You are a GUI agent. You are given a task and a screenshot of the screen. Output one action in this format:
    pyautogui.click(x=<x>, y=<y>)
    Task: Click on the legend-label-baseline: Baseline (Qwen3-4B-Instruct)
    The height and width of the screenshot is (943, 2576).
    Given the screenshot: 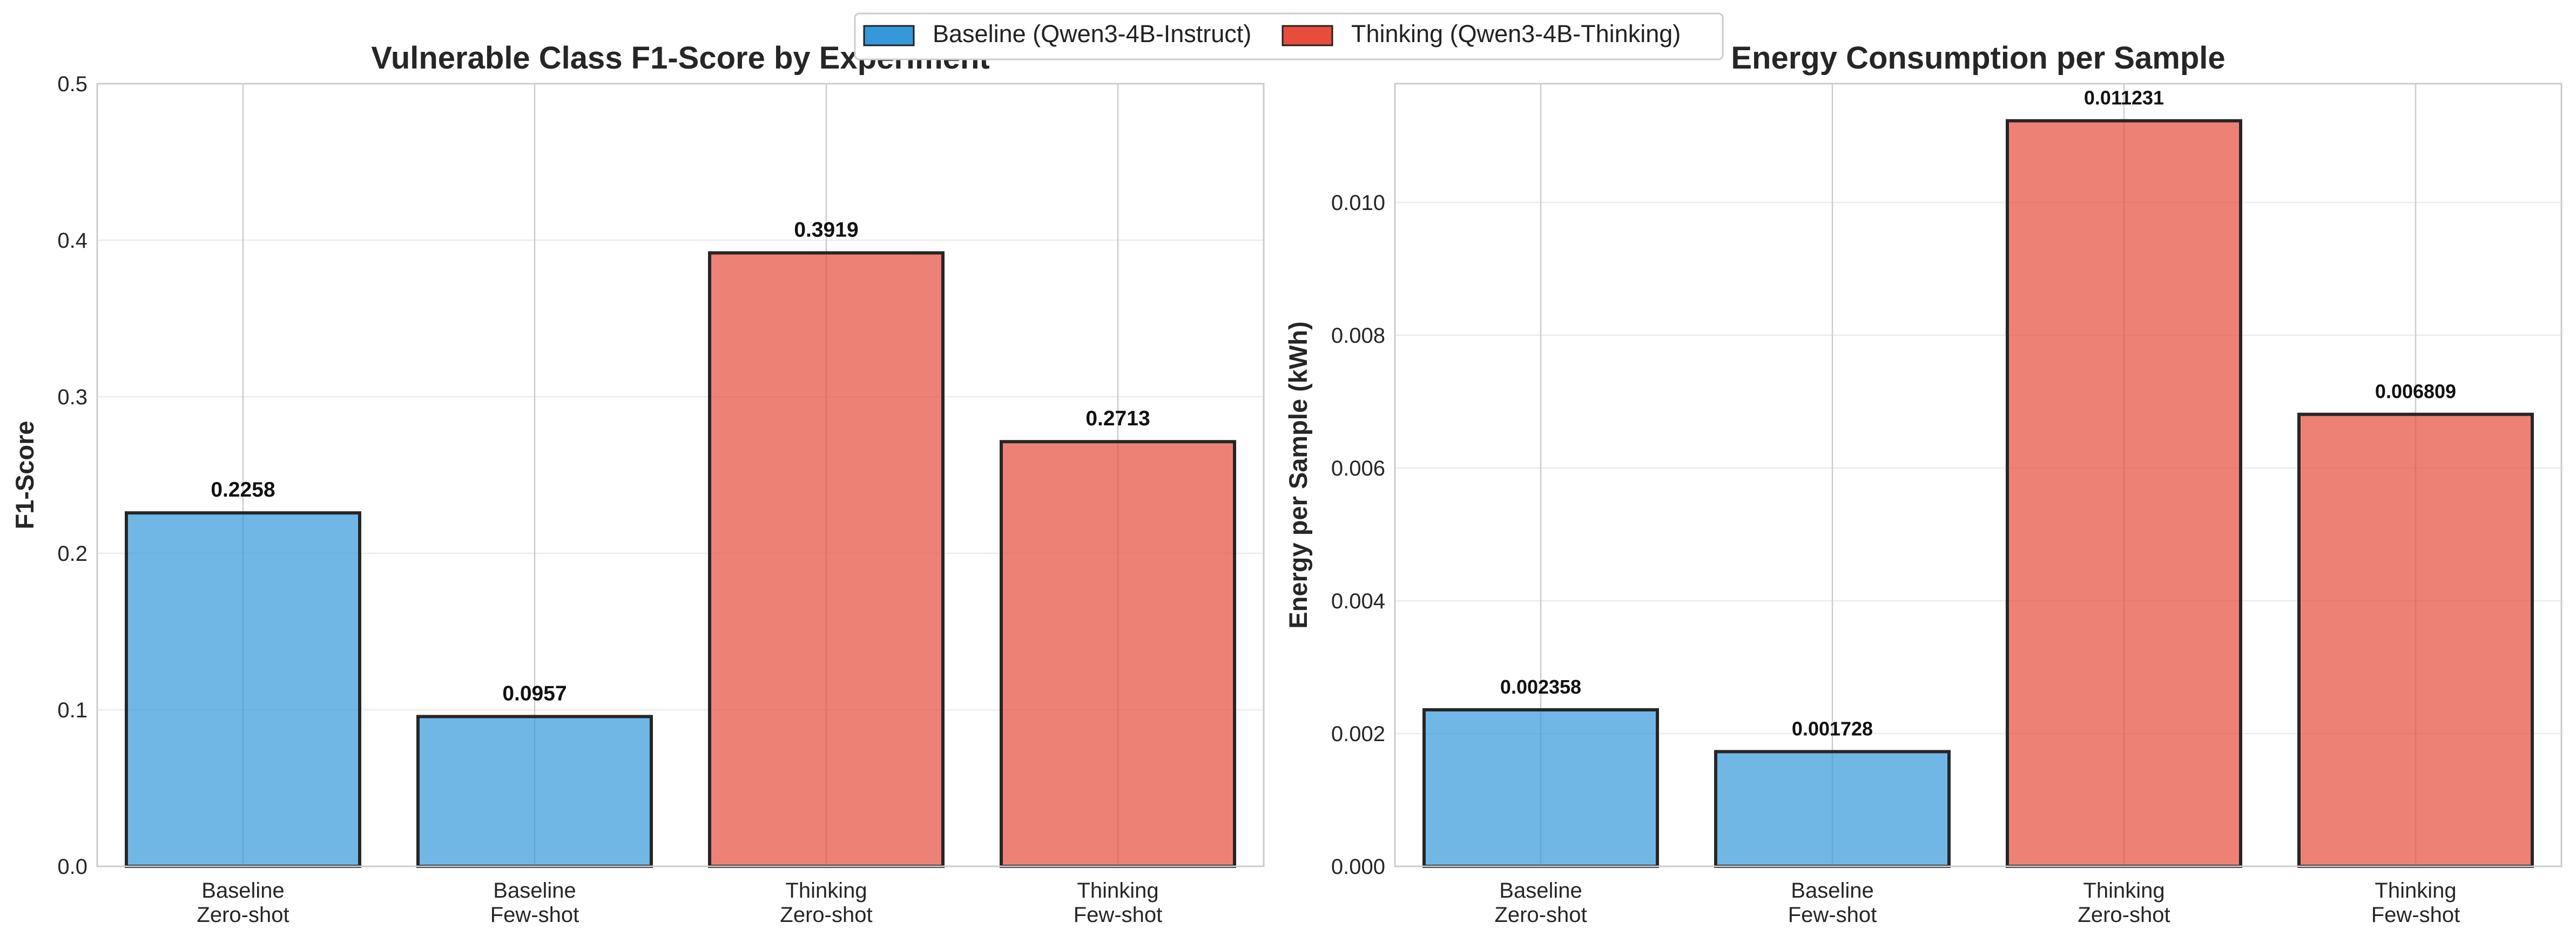 What is the action you would take?
    pyautogui.click(x=1092, y=34)
    